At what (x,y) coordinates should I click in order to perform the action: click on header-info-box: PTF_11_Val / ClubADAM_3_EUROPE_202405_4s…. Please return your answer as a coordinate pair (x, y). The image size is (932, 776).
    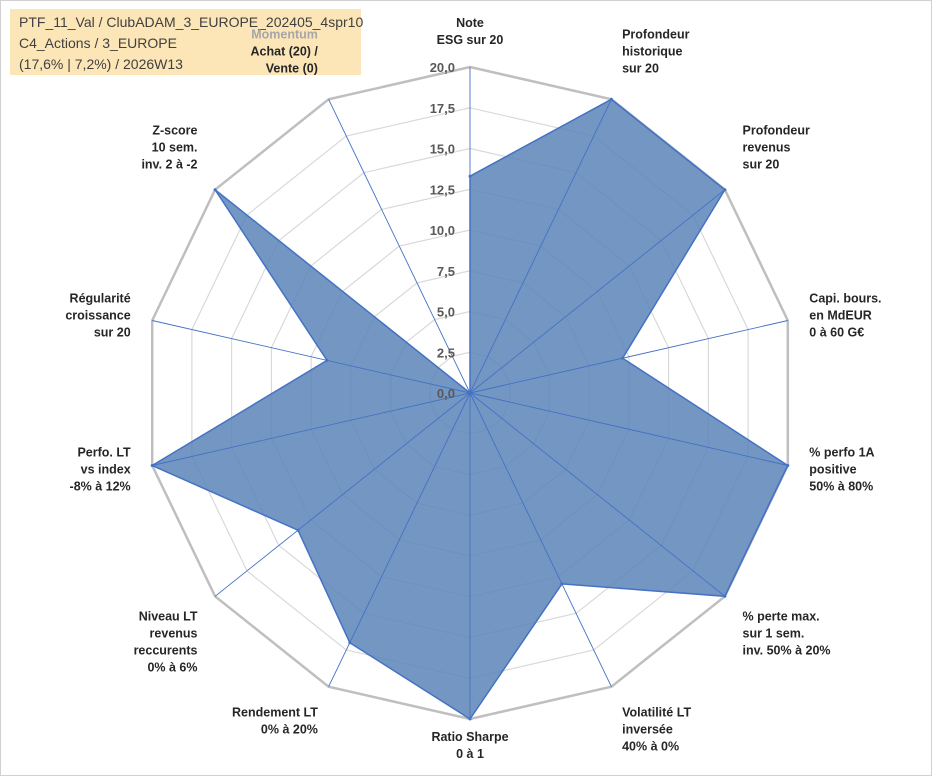
    Looking at the image, I should click on (187, 42).